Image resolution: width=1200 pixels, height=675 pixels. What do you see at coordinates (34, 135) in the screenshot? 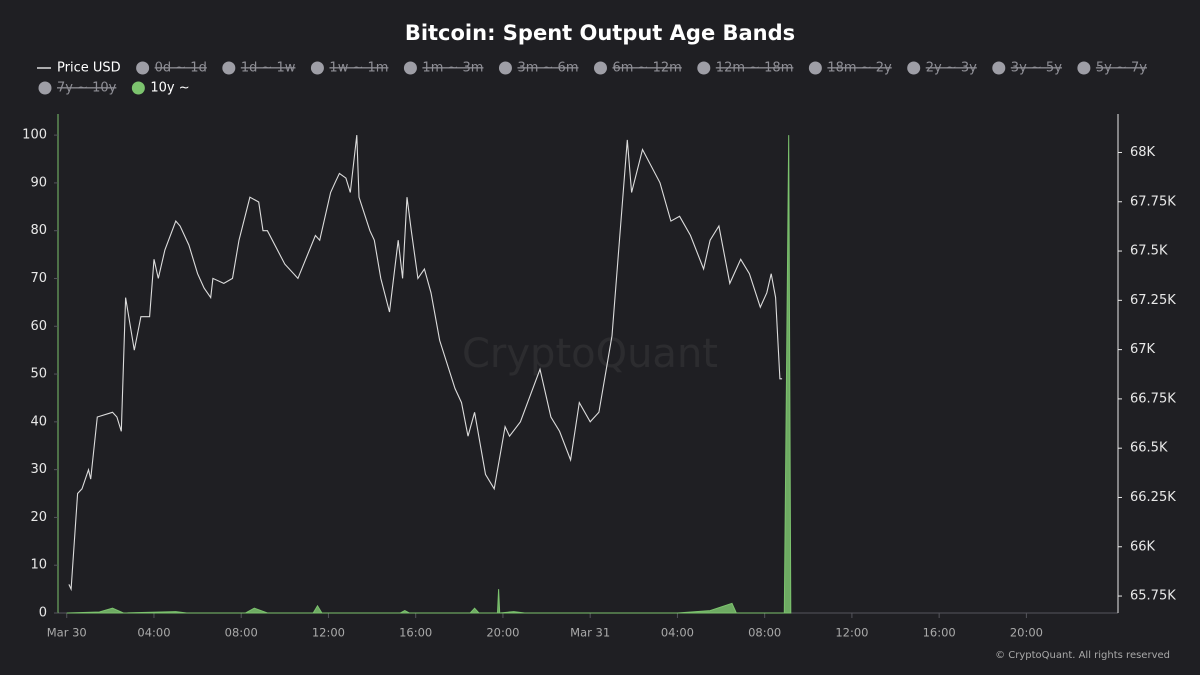
I see `y-tick-label: 100` at bounding box center [34, 135].